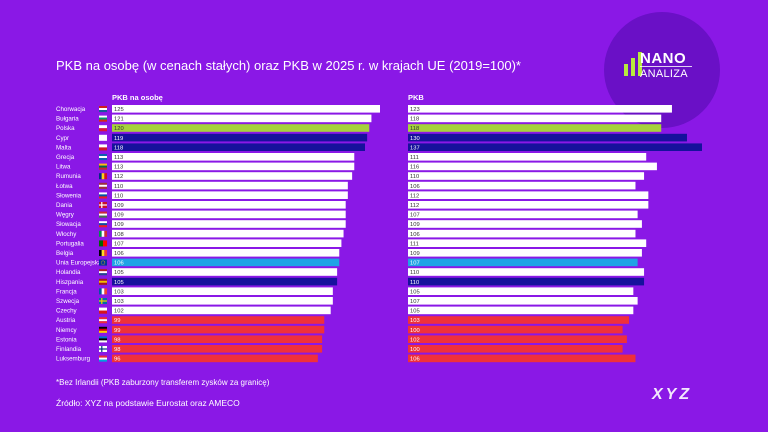 This screenshot has height=432, width=768. I want to click on category-label: Estonia, so click(66, 339).